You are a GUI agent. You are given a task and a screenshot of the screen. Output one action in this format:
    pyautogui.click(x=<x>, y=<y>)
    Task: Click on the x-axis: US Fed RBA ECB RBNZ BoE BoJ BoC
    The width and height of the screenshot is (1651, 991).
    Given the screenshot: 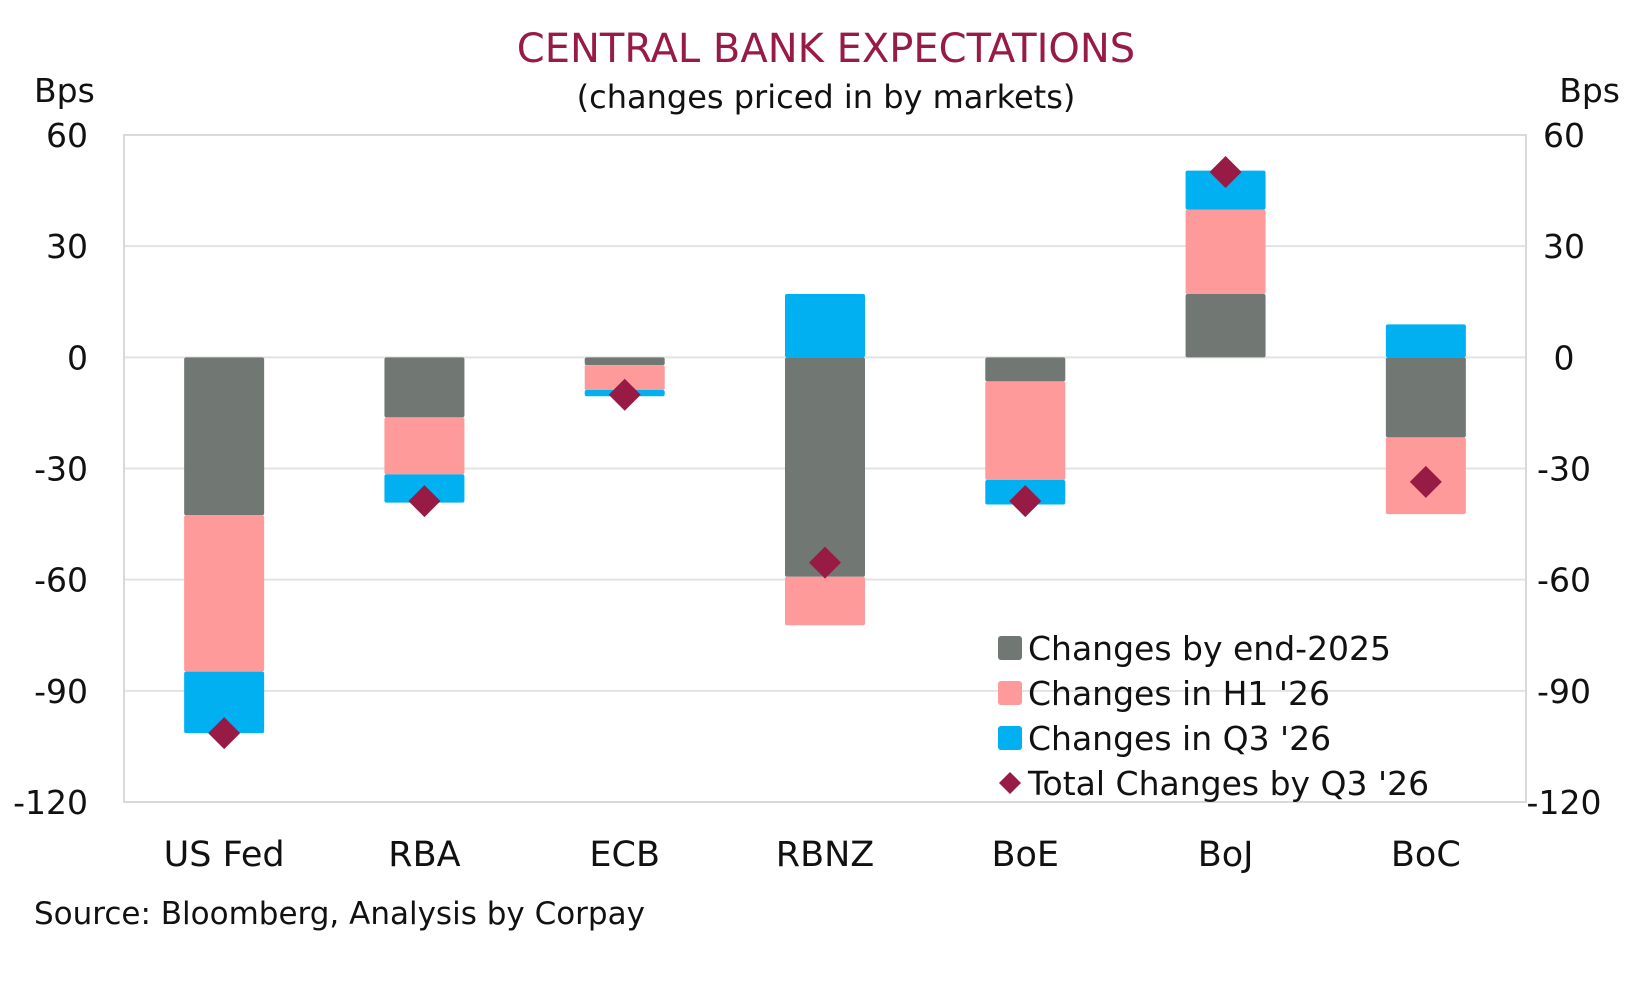 What is the action you would take?
    pyautogui.click(x=812, y=855)
    